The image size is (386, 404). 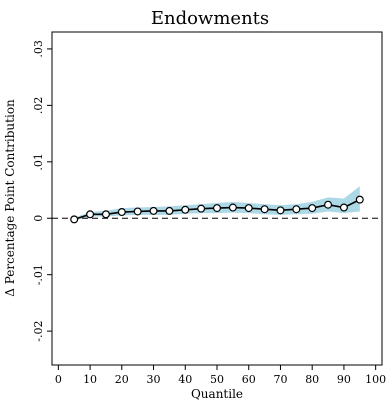 What do you see at coordinates (38, 218) in the screenshot?
I see `y-tick-label: 0` at bounding box center [38, 218].